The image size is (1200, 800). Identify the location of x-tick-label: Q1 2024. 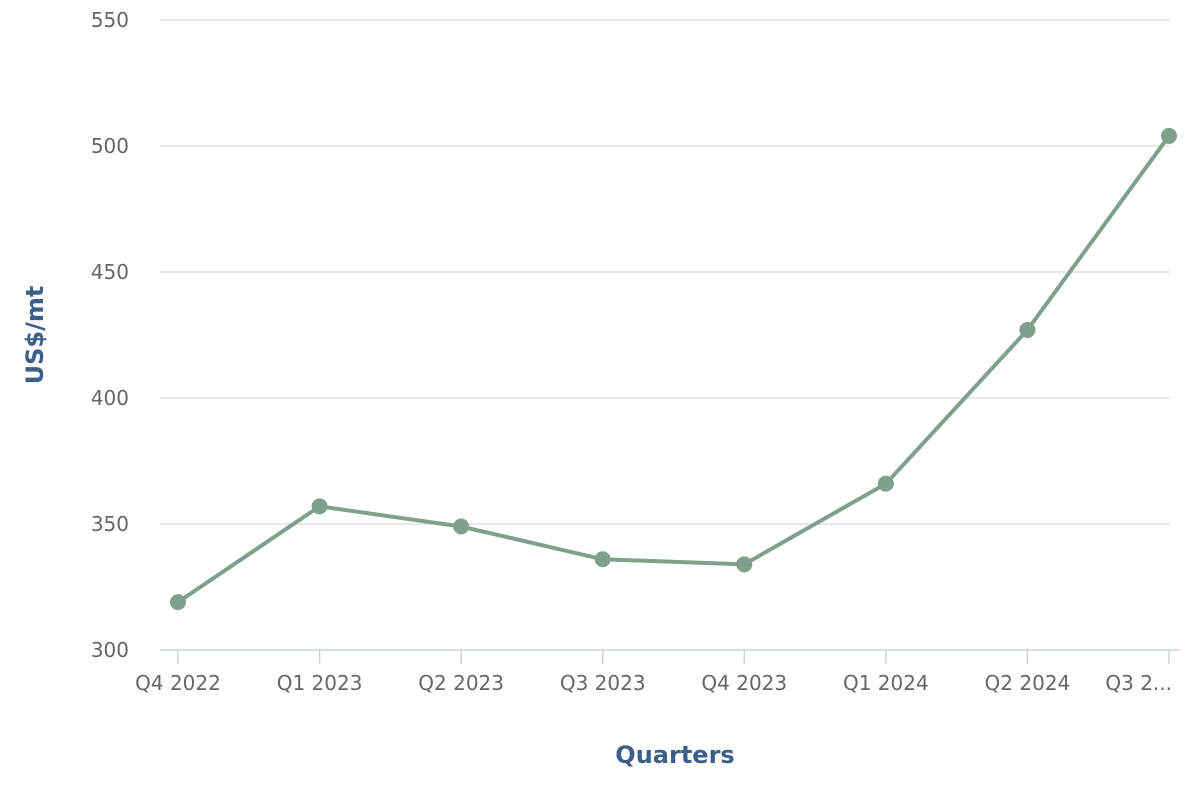
(886, 683).